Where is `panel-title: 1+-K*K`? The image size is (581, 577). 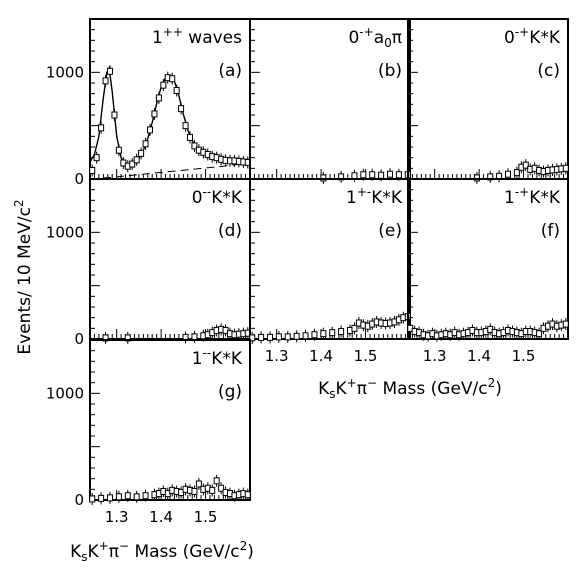
panel-title: 1+-K*K is located at coordinates (374, 196).